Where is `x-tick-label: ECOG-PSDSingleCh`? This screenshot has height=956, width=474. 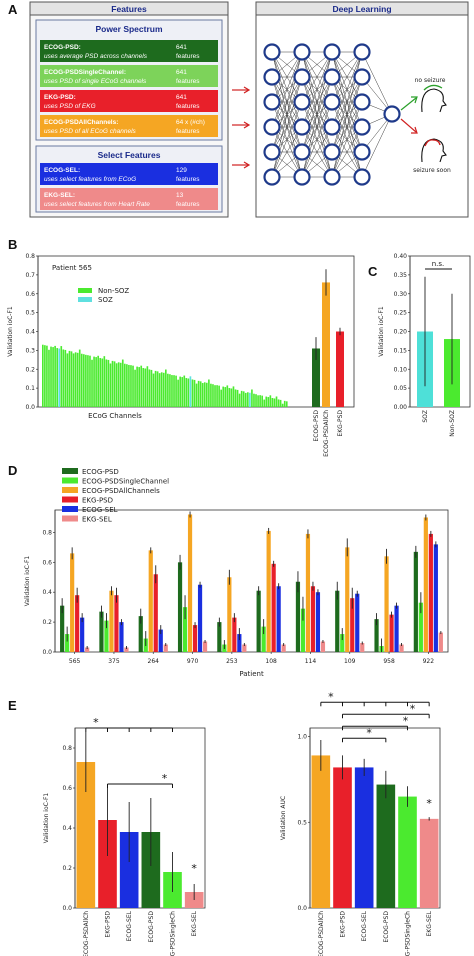
x-tick-label: ECOG-PSDSingleCh is located at coordinates (408, 933).